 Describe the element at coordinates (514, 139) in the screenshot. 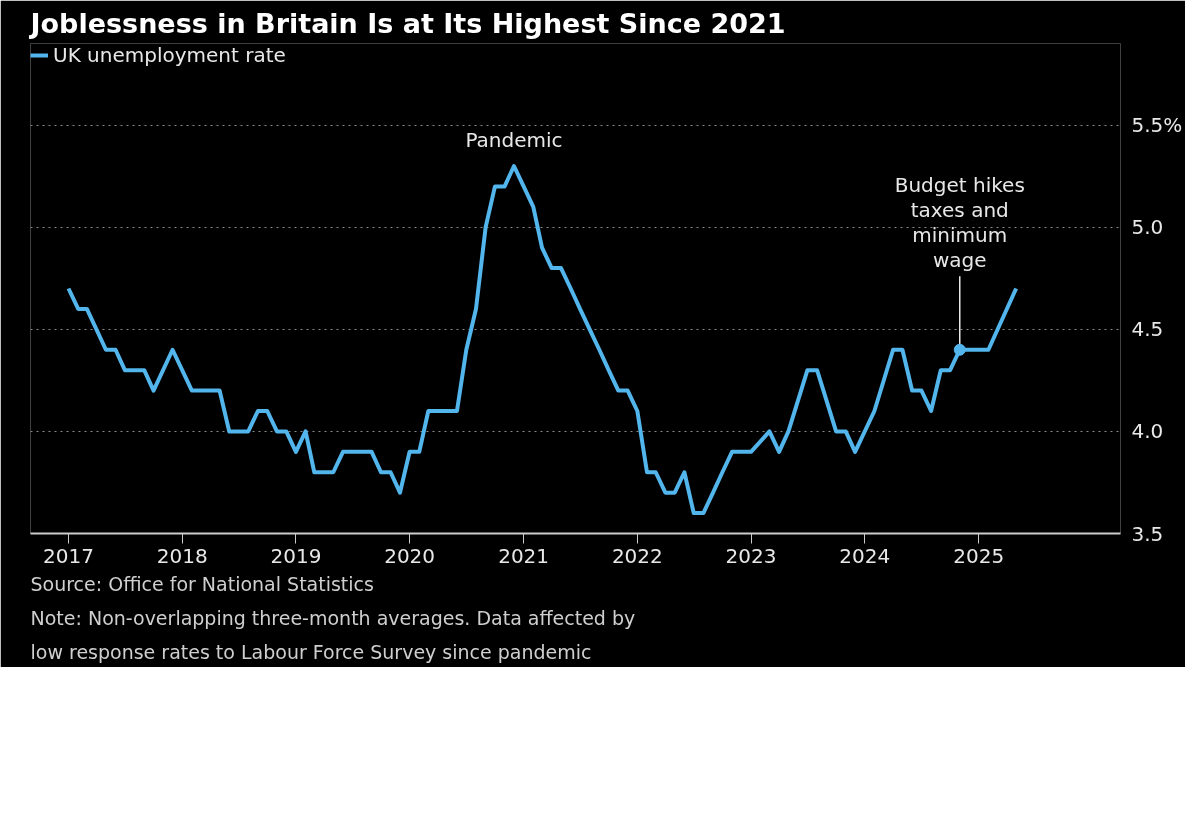

I see `annotation: Pandemic` at that location.